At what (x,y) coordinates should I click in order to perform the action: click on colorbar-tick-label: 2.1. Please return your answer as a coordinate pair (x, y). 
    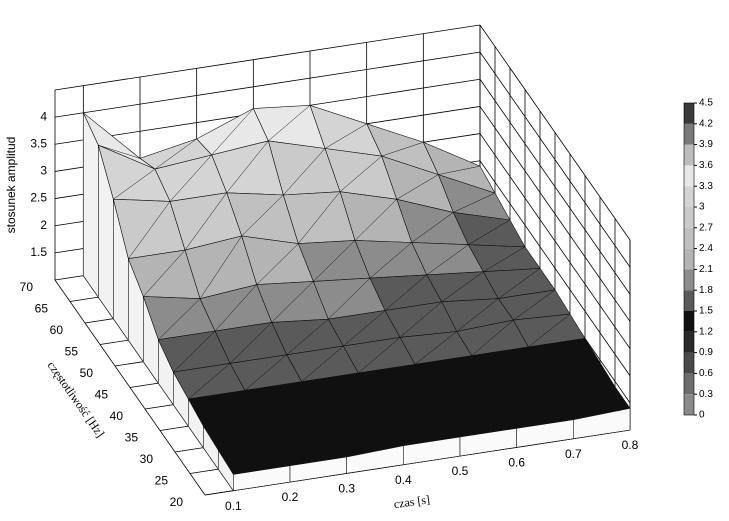
    Looking at the image, I should click on (706, 269).